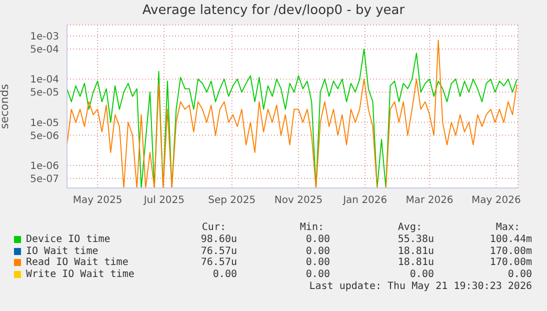  What do you see at coordinates (218, 240) in the screenshot?
I see `text: 98.60u` at bounding box center [218, 240].